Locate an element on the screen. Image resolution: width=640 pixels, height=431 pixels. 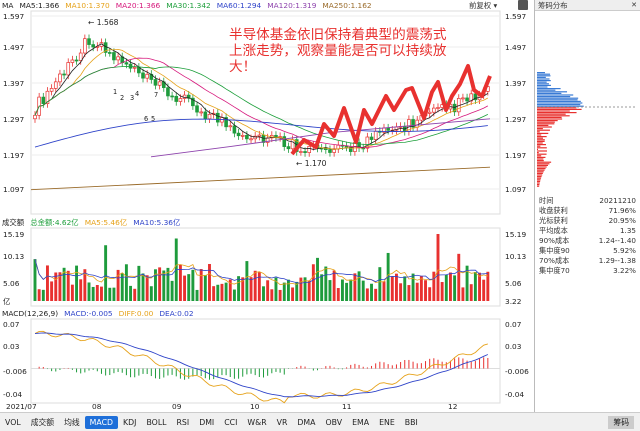
macd-axis-label: 0.07 is located at coordinates (11, 324).